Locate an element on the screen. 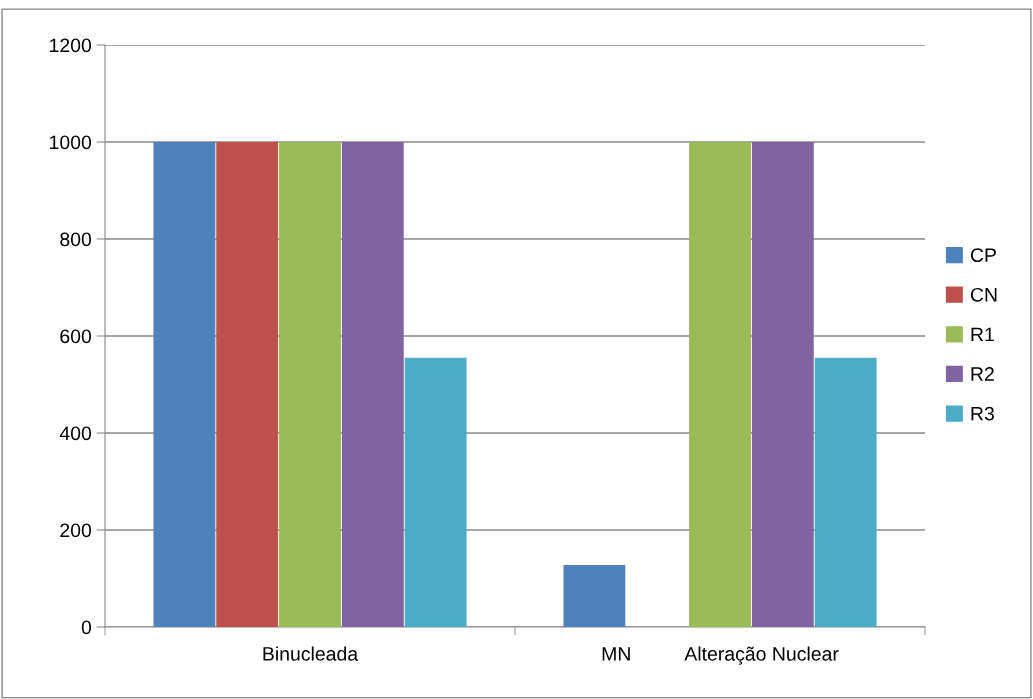 Image resolution: width=1033 pixels, height=699 pixels. legend-label: R2 is located at coordinates (982, 374).